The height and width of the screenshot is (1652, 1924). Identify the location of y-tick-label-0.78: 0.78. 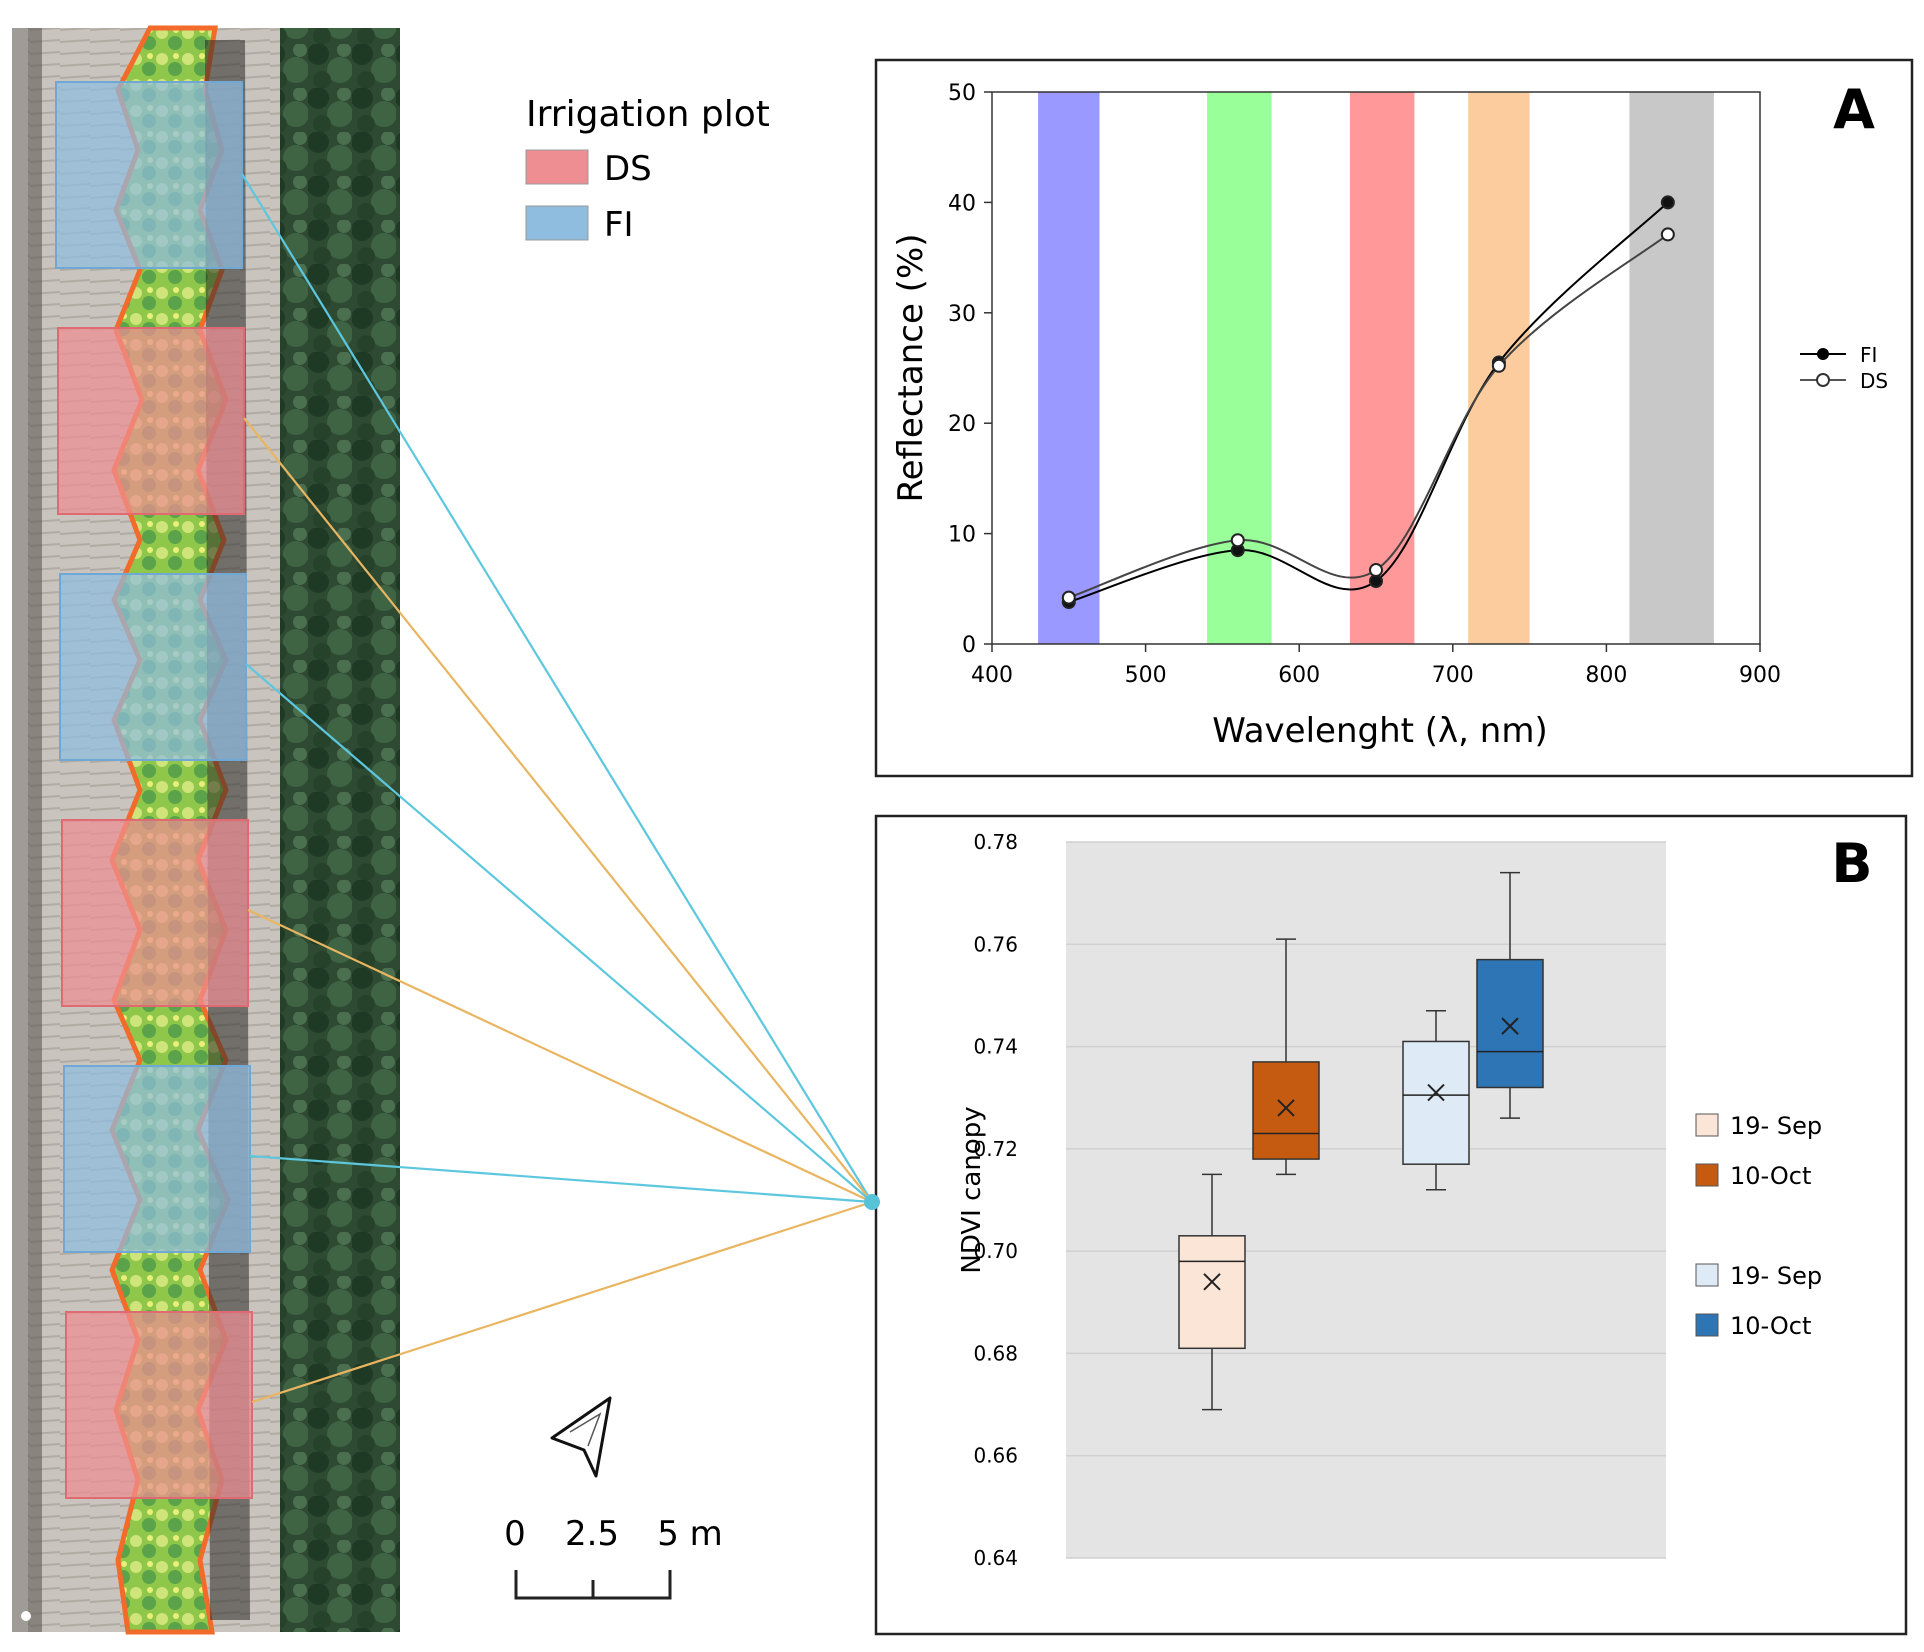
(995, 842).